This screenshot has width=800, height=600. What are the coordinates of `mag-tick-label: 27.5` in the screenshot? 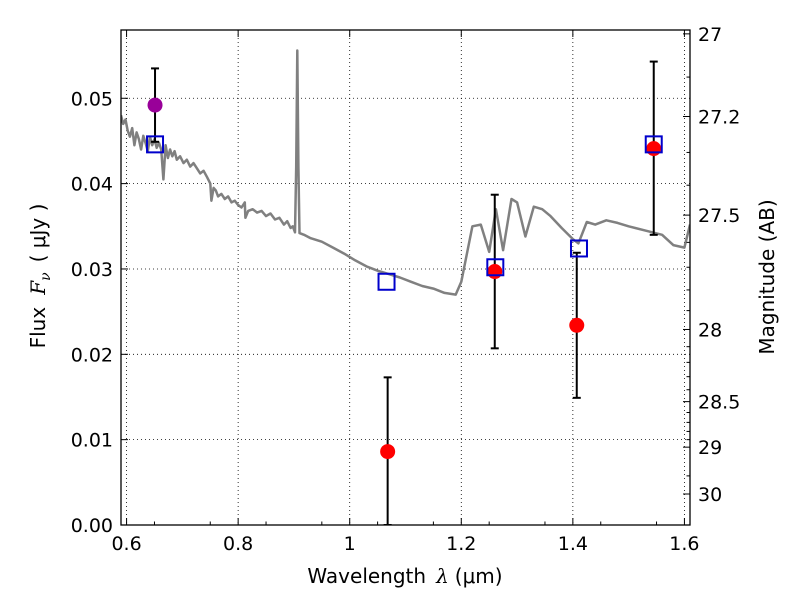 It's located at (719, 216).